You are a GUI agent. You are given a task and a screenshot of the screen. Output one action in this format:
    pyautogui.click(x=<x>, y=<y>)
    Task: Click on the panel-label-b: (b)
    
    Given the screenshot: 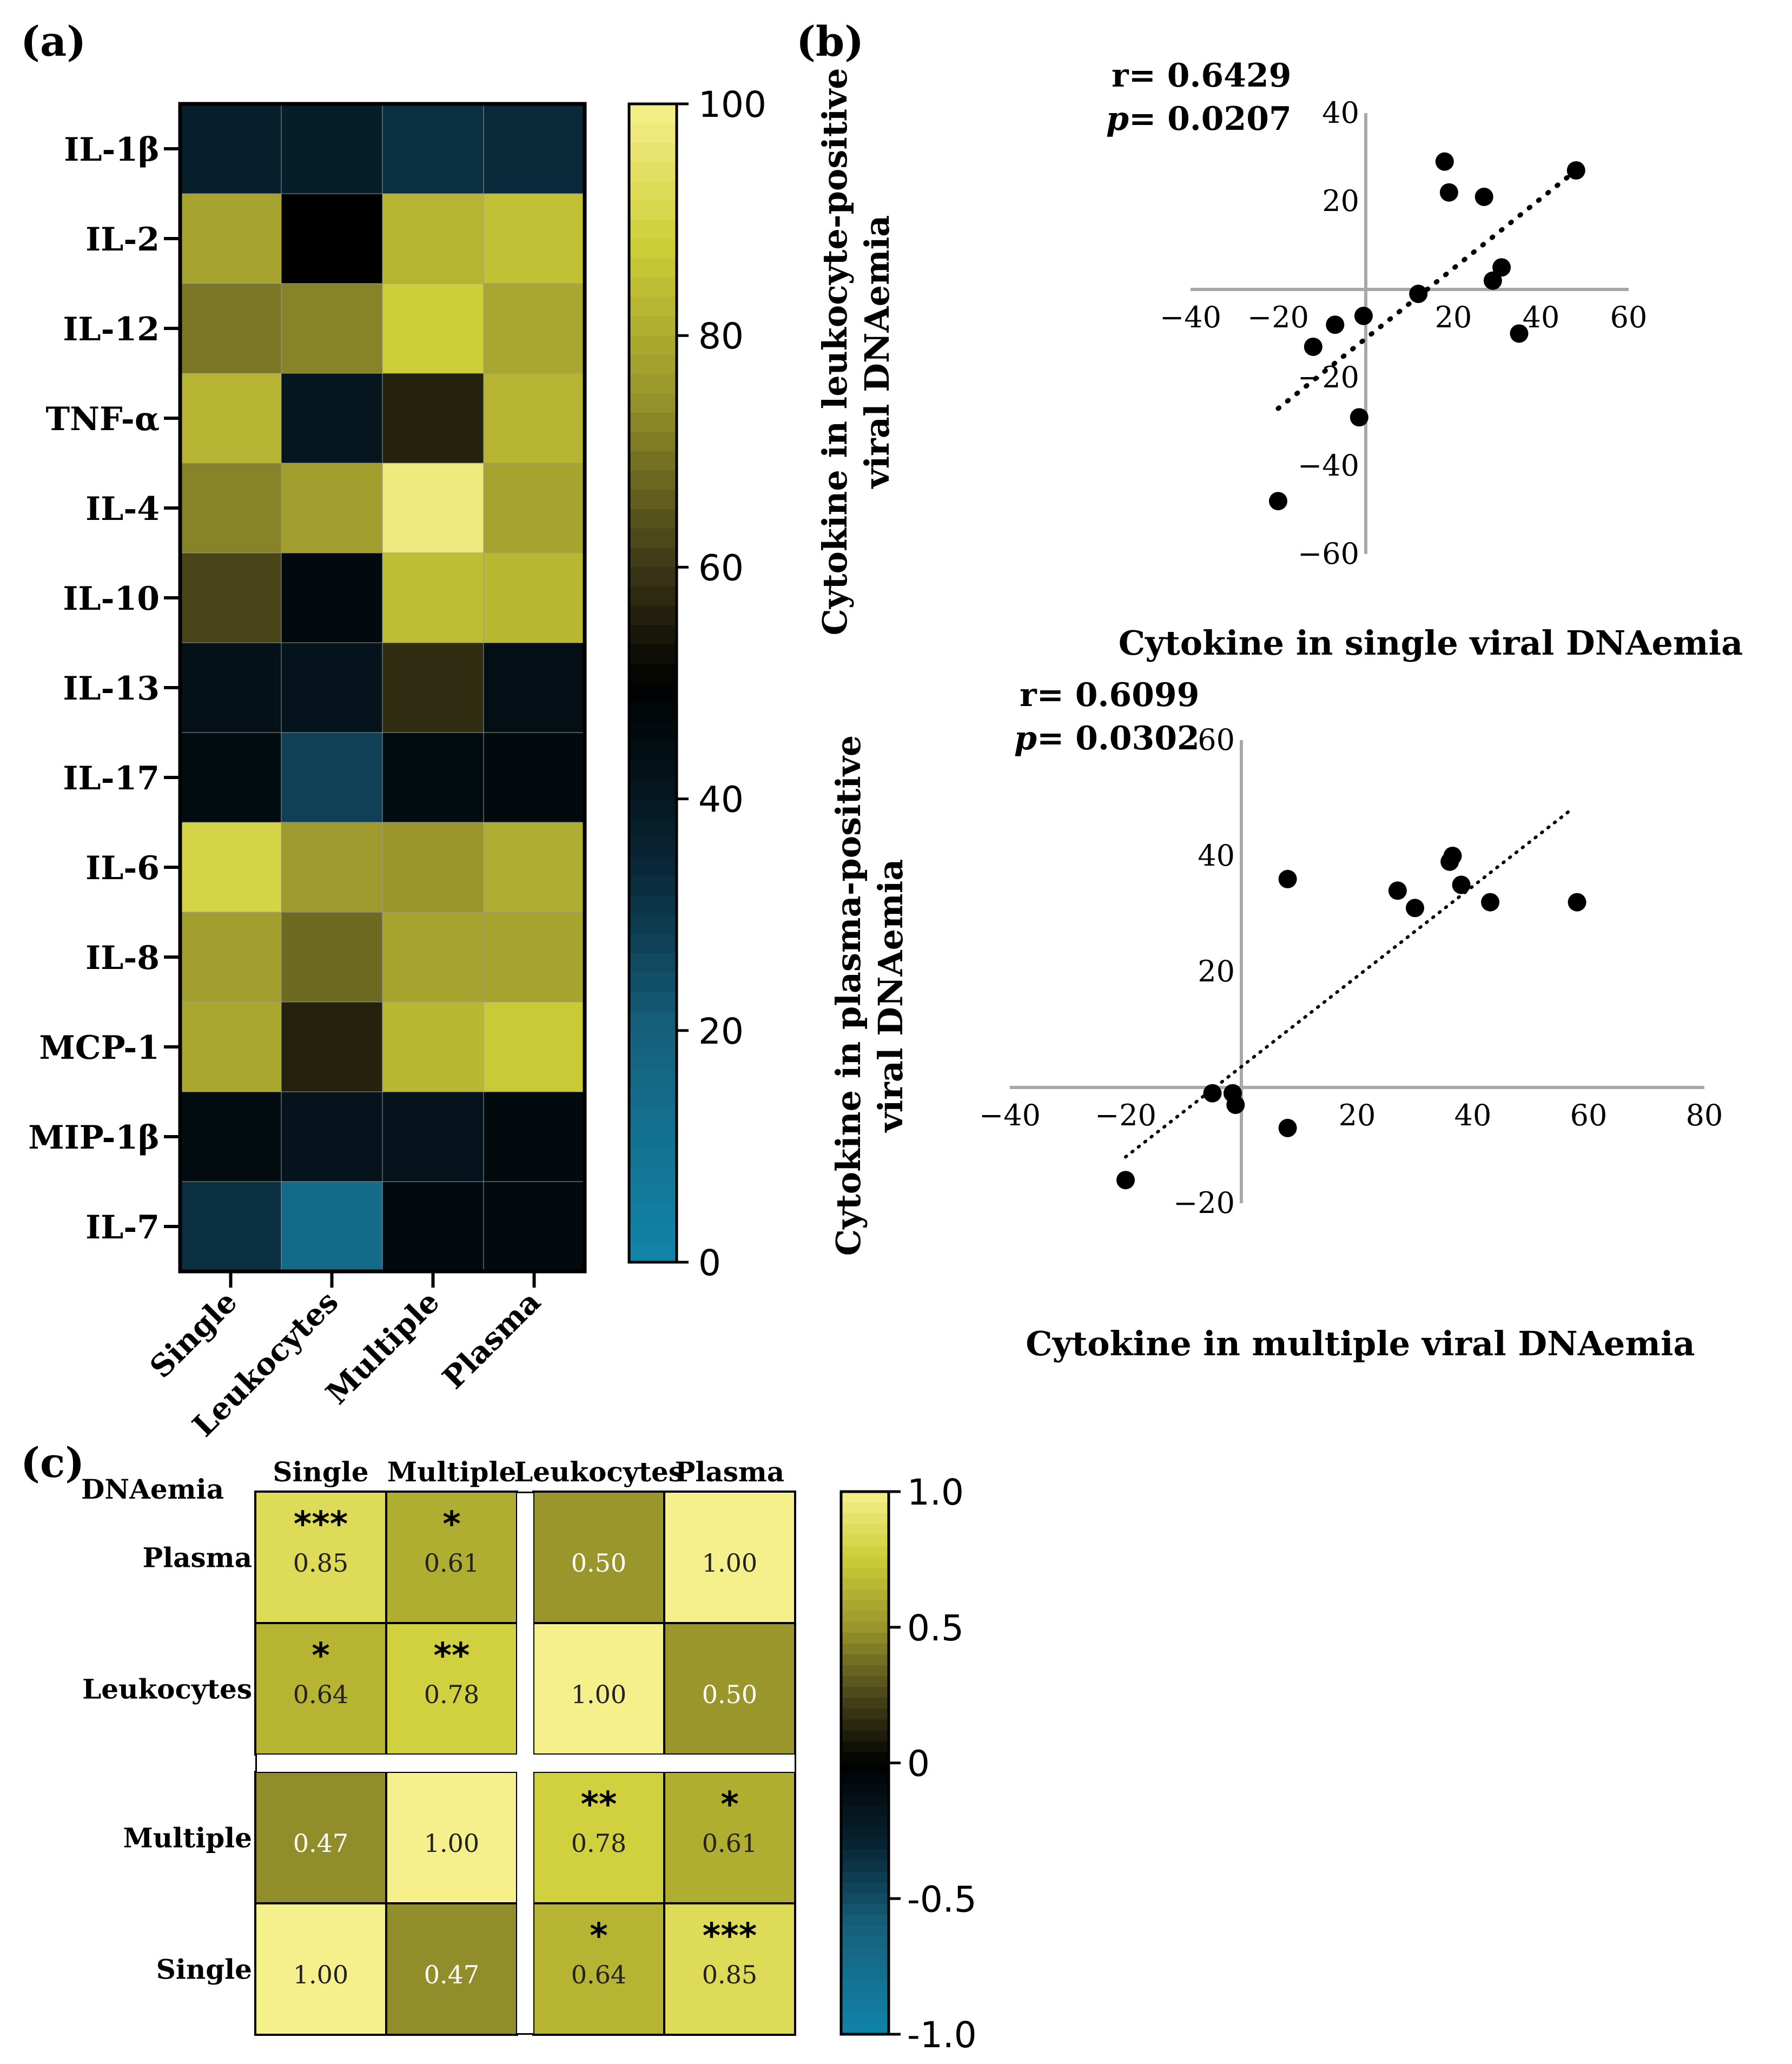 What is the action you would take?
    pyautogui.click(x=830, y=41)
    